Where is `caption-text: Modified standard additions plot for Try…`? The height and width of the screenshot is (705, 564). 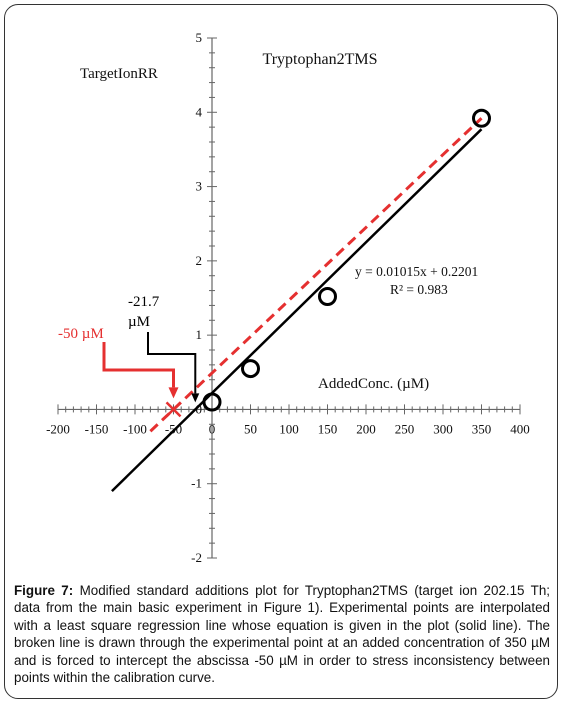
caption-text: Modified standard additions plot for Try… is located at coordinates (282, 634).